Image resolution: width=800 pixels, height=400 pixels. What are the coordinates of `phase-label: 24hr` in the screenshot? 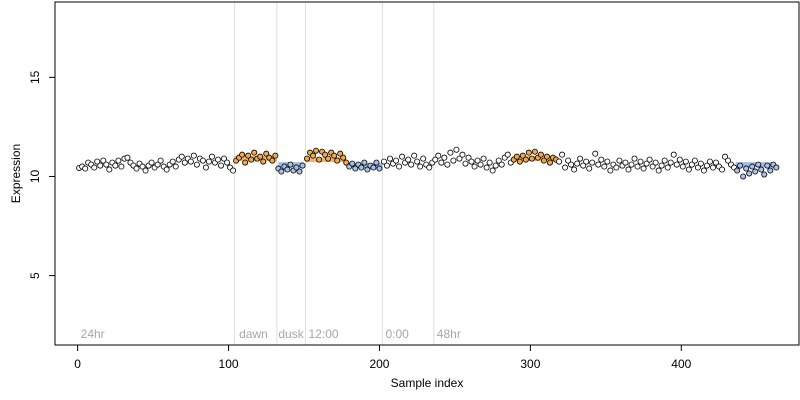 It's located at (93, 334).